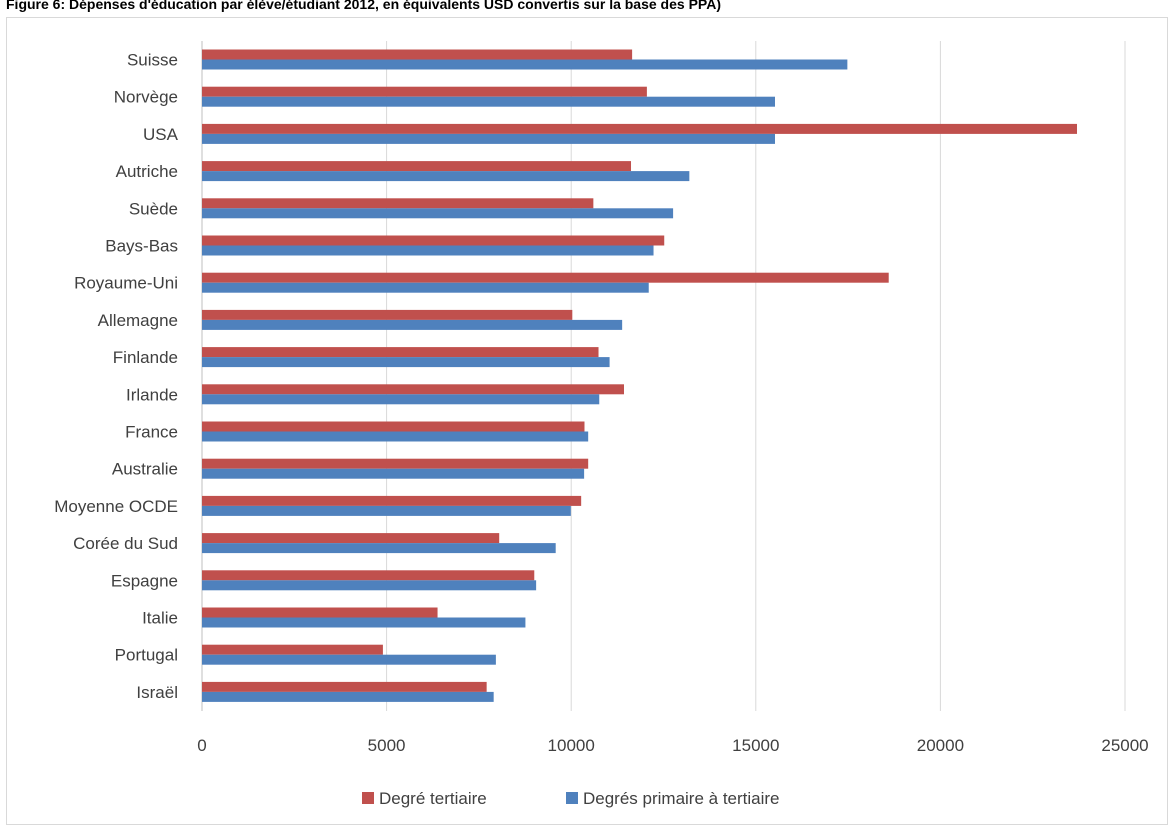 The image size is (1171, 828). What do you see at coordinates (672, 745) in the screenshot?
I see `x-tick-labels: 0 5000 10000 15000 20000 25000` at bounding box center [672, 745].